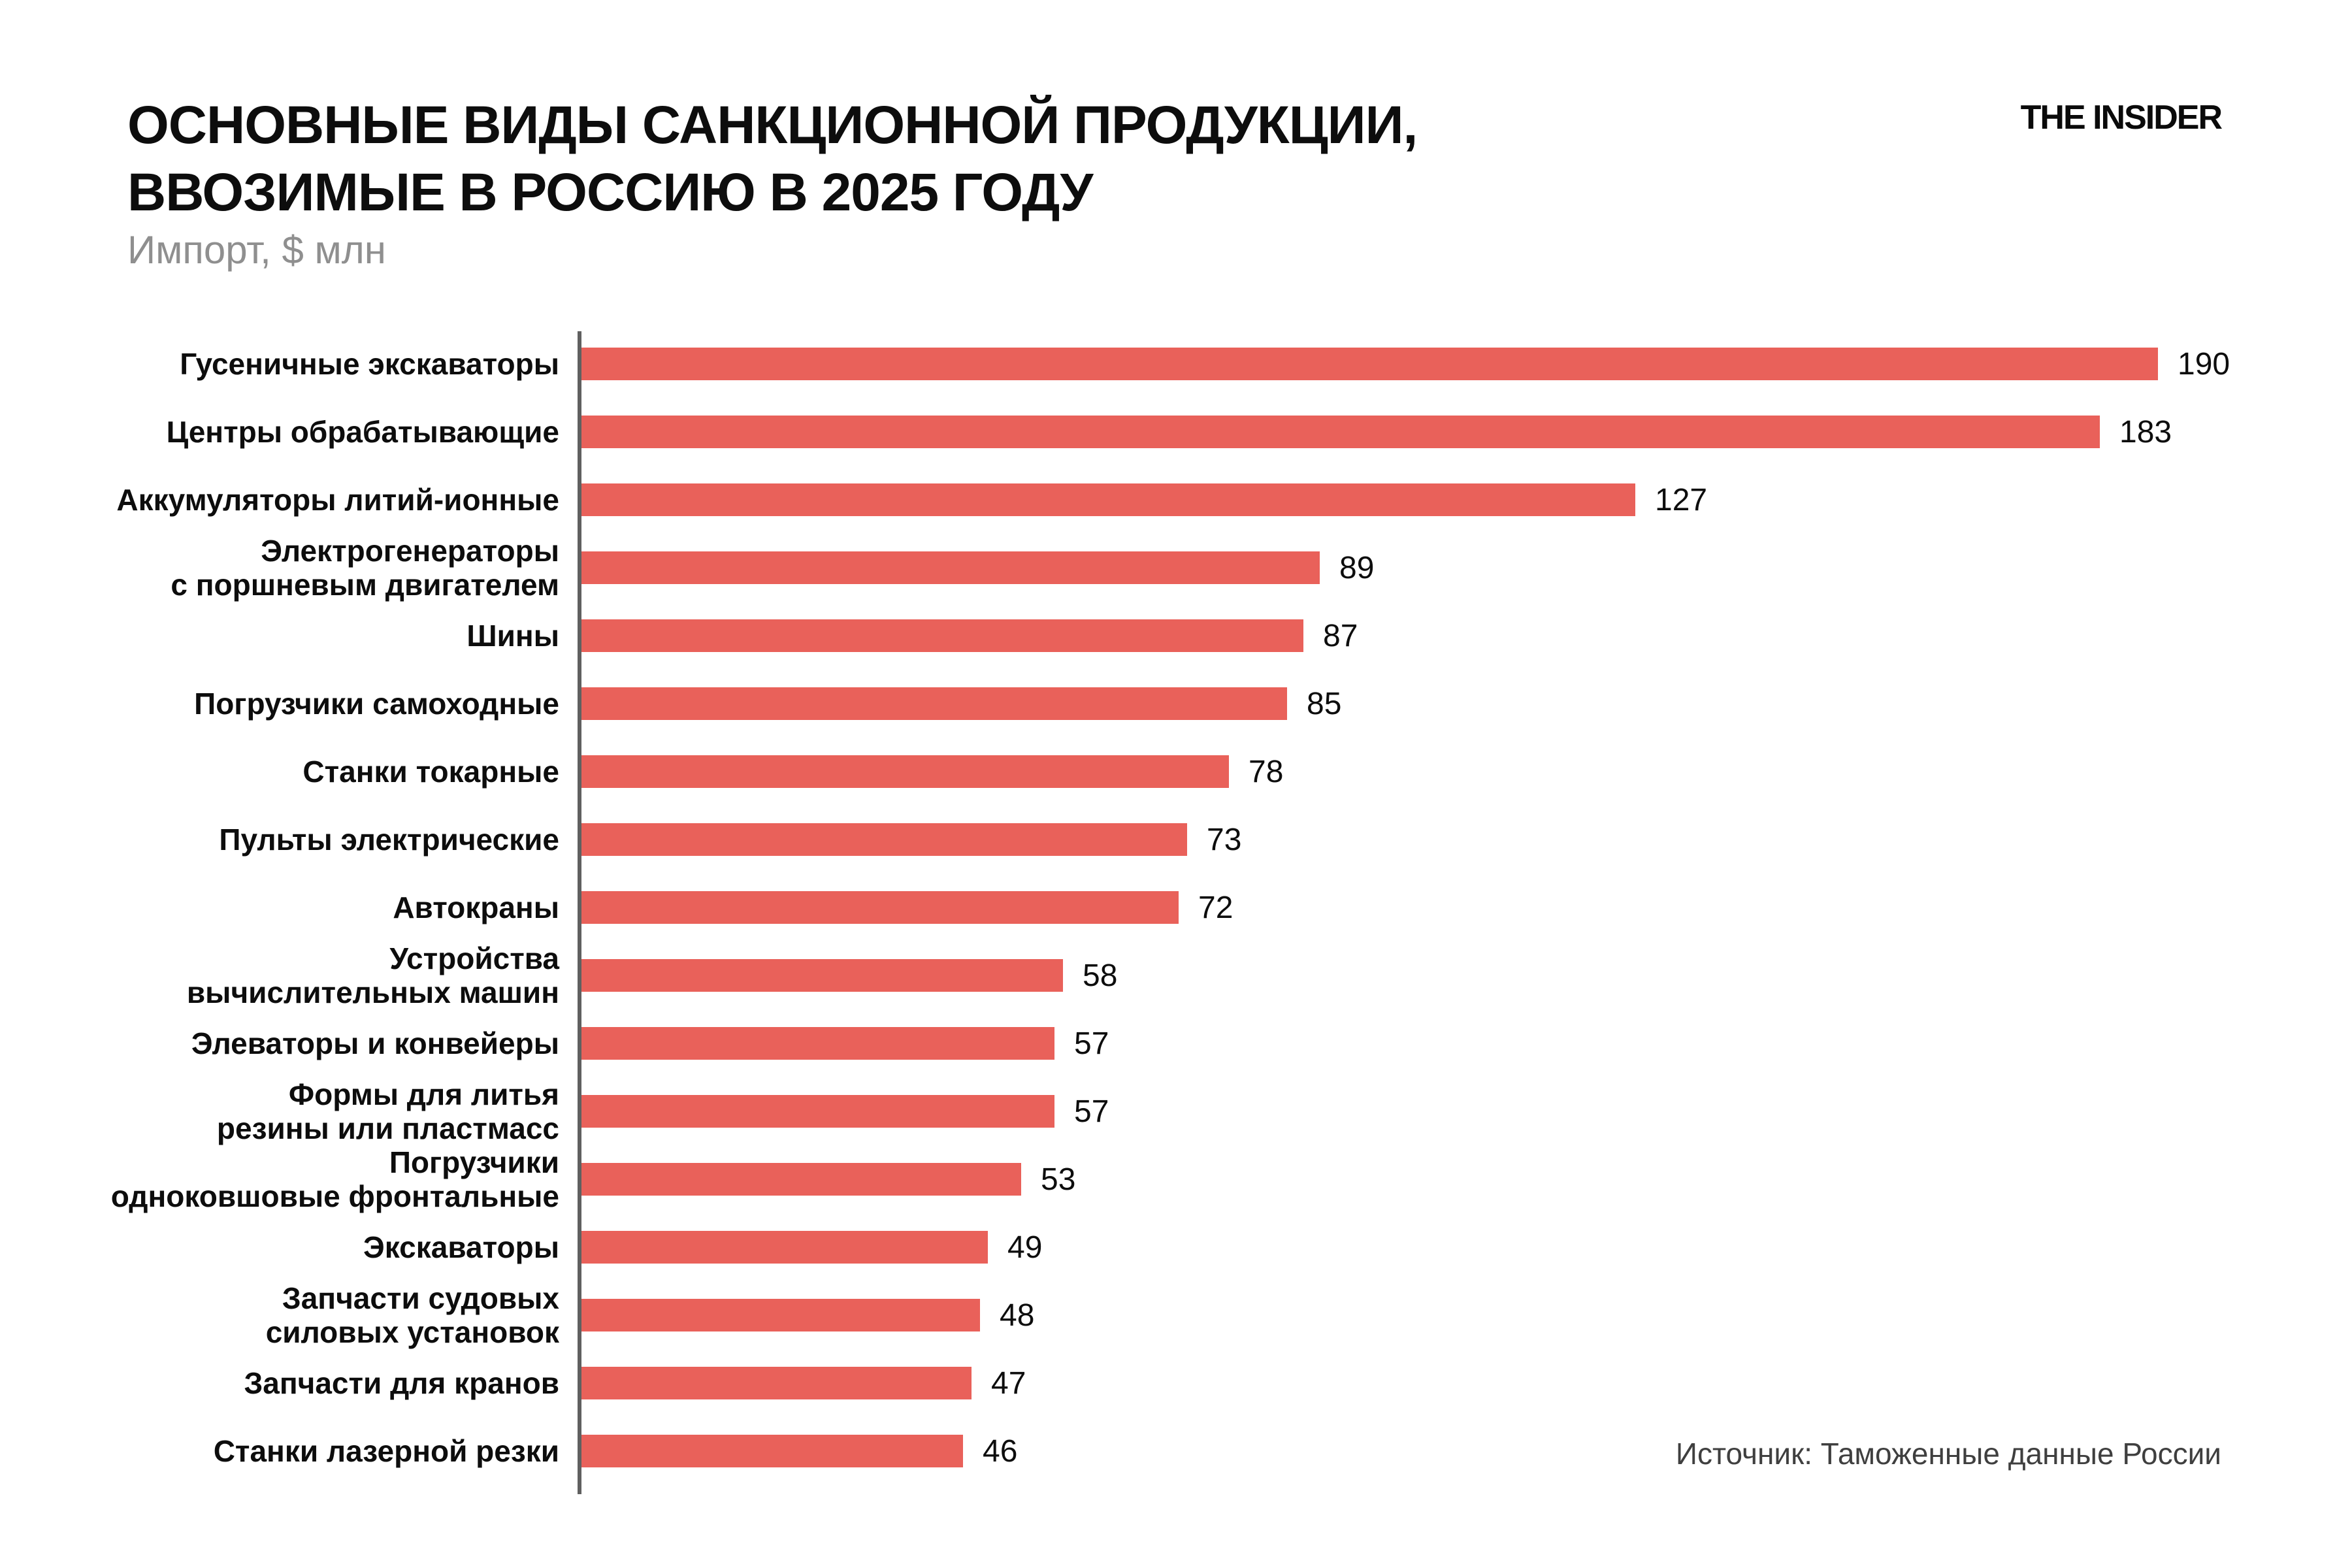 The width and height of the screenshot is (2352, 1568). I want to click on value-label: 127, so click(1681, 499).